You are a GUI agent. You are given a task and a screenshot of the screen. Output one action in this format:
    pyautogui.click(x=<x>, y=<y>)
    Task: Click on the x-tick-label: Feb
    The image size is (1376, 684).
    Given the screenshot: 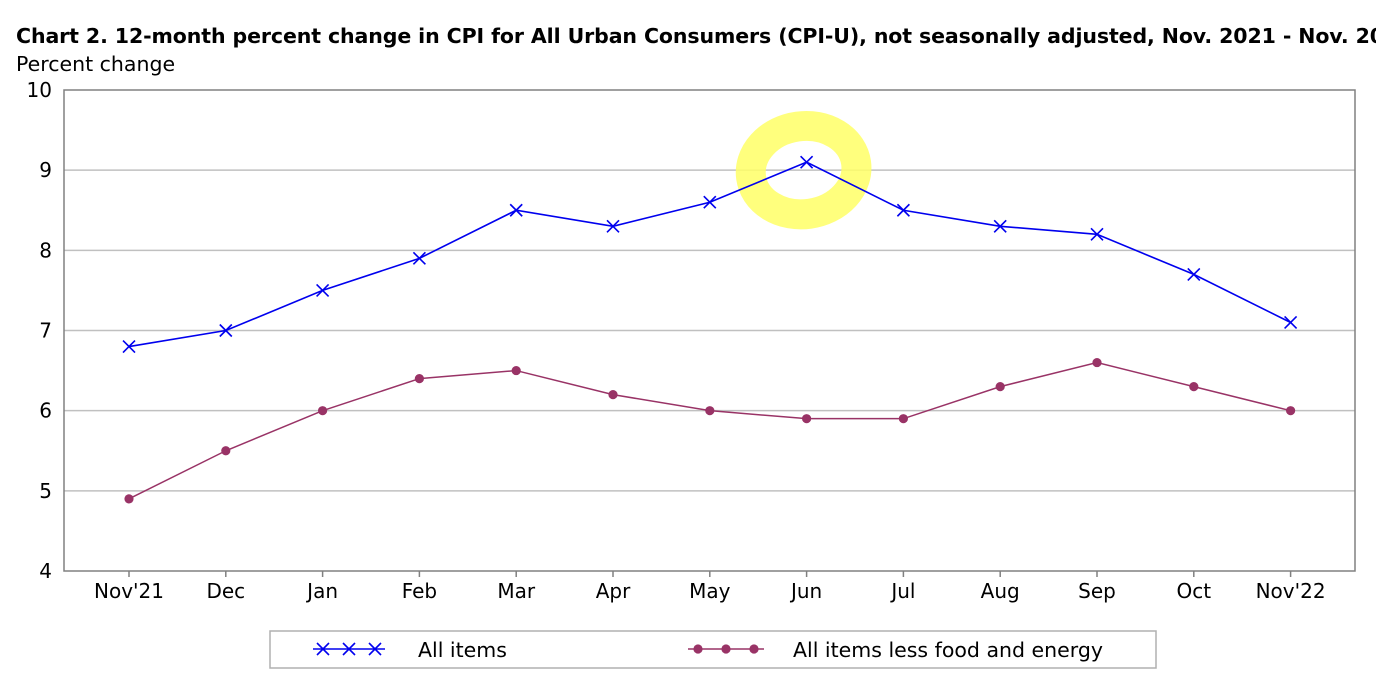 What is the action you would take?
    pyautogui.click(x=419, y=591)
    